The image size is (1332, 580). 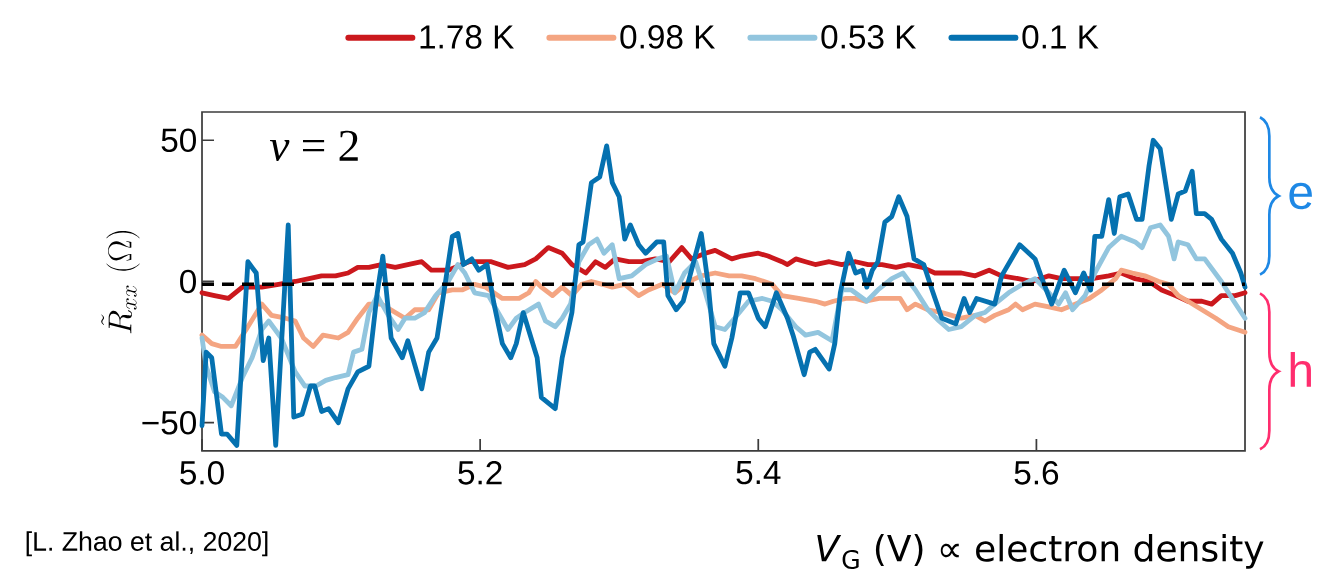 What do you see at coordinates (313, 146) in the screenshot?
I see `annotation: ν = 2` at bounding box center [313, 146].